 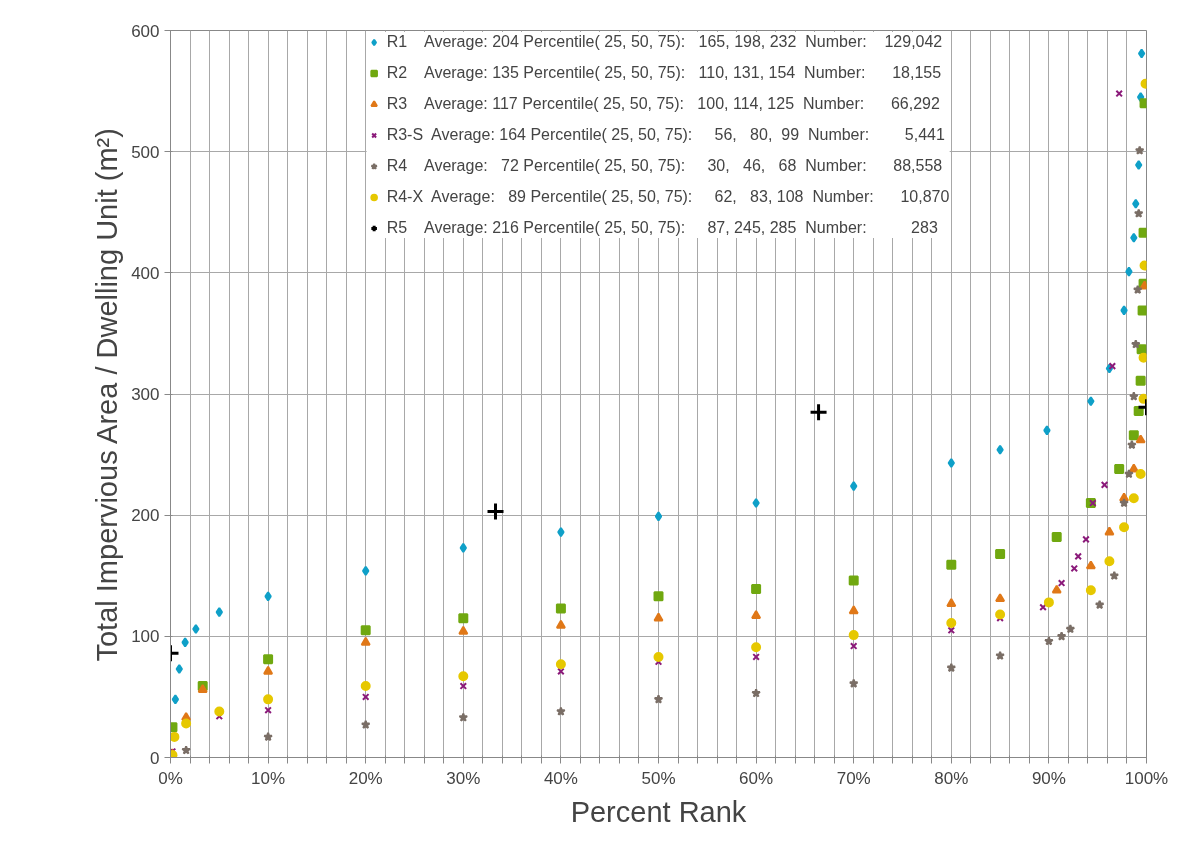 What do you see at coordinates (560, 778) in the screenshot?
I see `x-tick-label: 40%` at bounding box center [560, 778].